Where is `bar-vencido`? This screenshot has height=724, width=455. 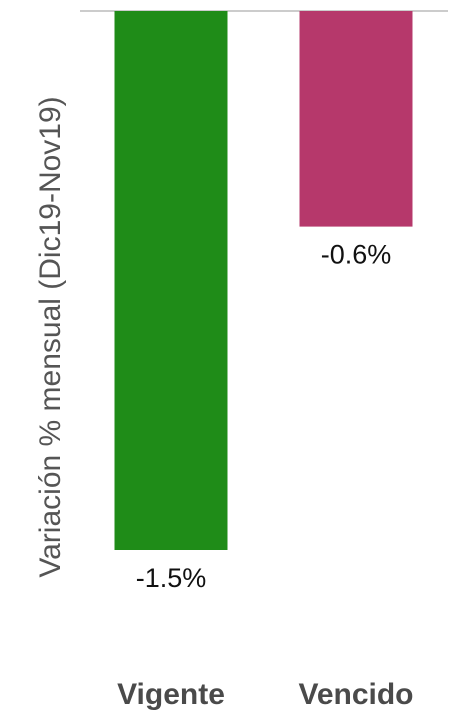 bar-vencido is located at coordinates (356, 119).